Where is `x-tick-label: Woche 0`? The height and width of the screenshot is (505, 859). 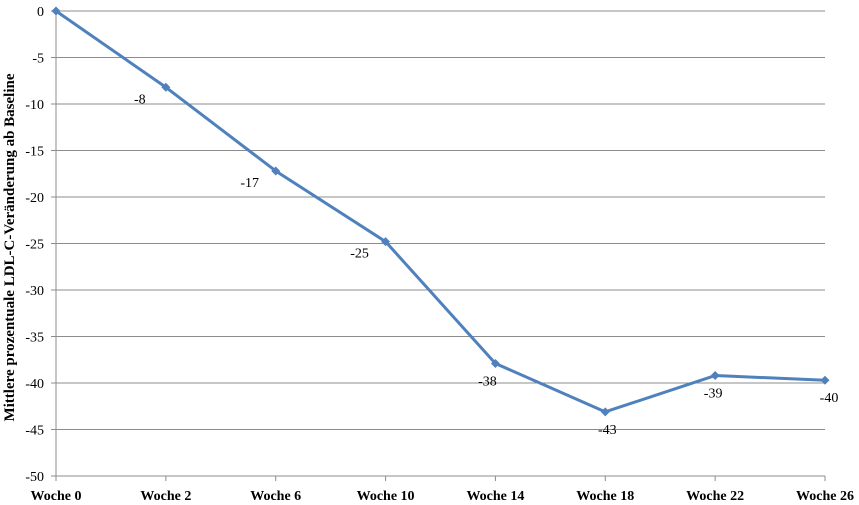 x-tick-label: Woche 0 is located at coordinates (56, 496).